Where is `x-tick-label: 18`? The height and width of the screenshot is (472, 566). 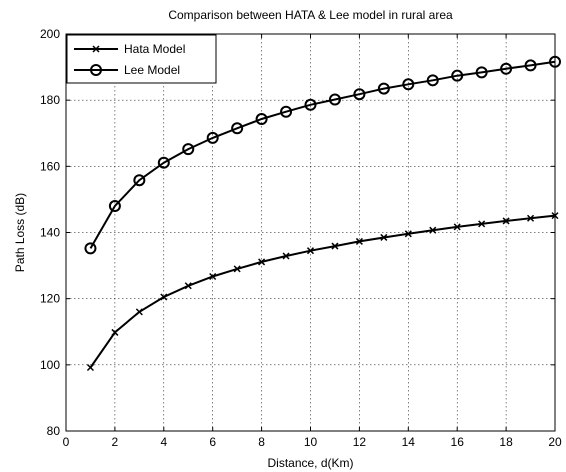 x-tick-label: 18 is located at coordinates (506, 442).